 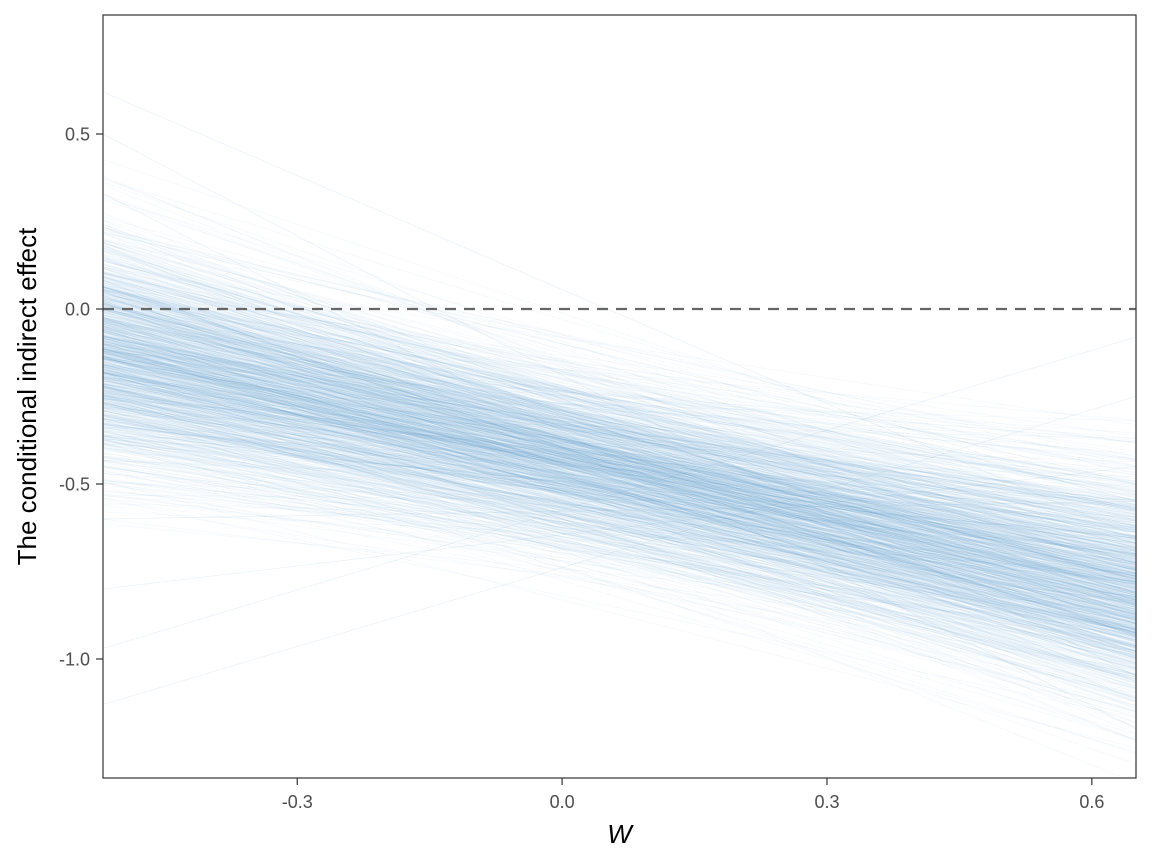 I want to click on x-axis-ticks: -0.3 0.0 0.3 0.6, so click(x=693, y=795).